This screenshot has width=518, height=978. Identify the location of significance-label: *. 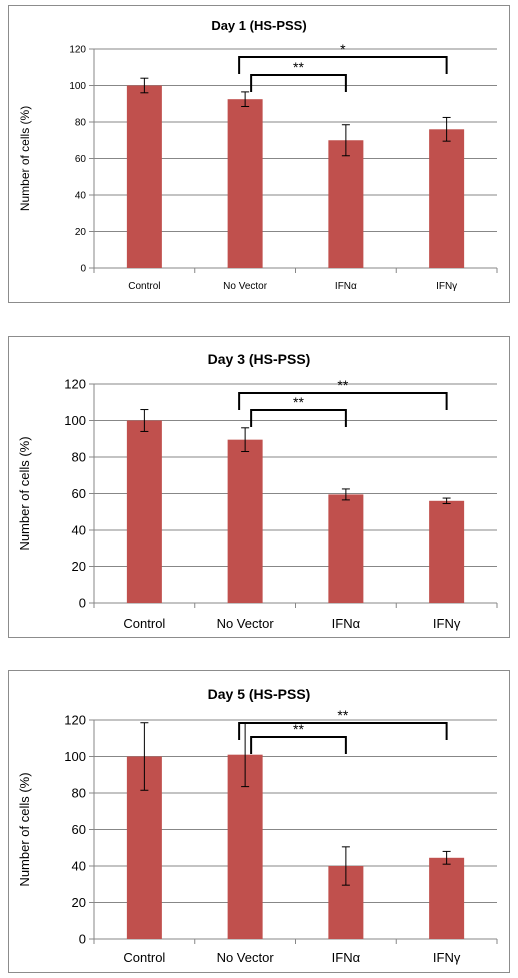
(343, 49).